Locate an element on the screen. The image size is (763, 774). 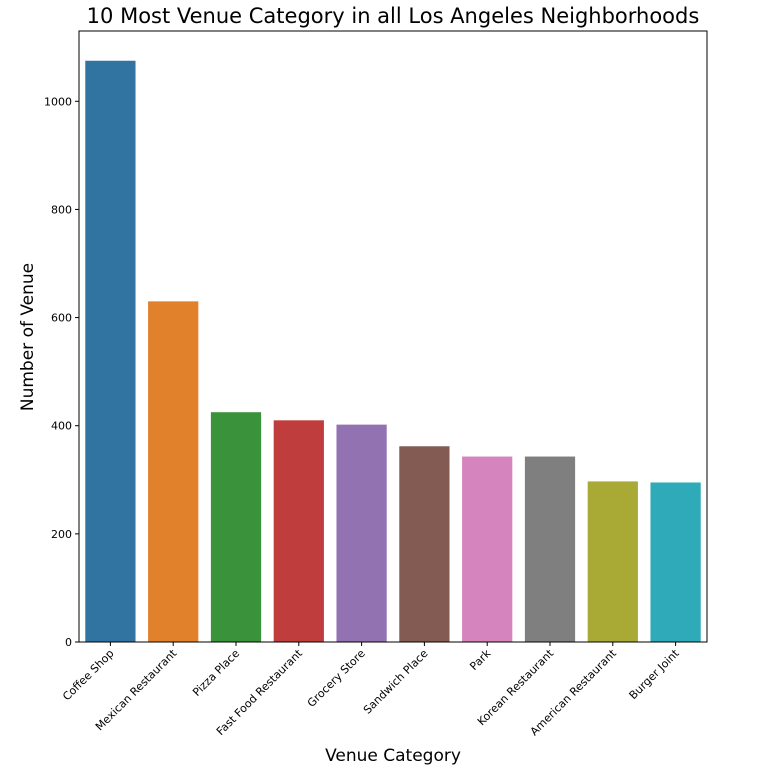
x-tick-label: Sandwich Place is located at coordinates (396, 682).